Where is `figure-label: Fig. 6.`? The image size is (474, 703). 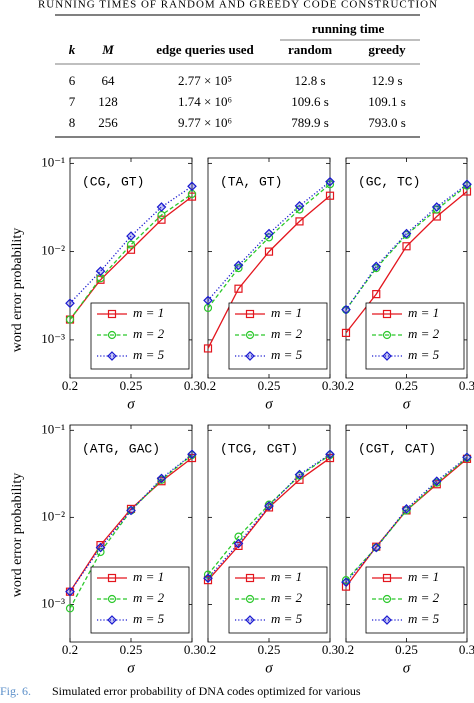
figure-label: Fig. 6. is located at coordinates (15, 691).